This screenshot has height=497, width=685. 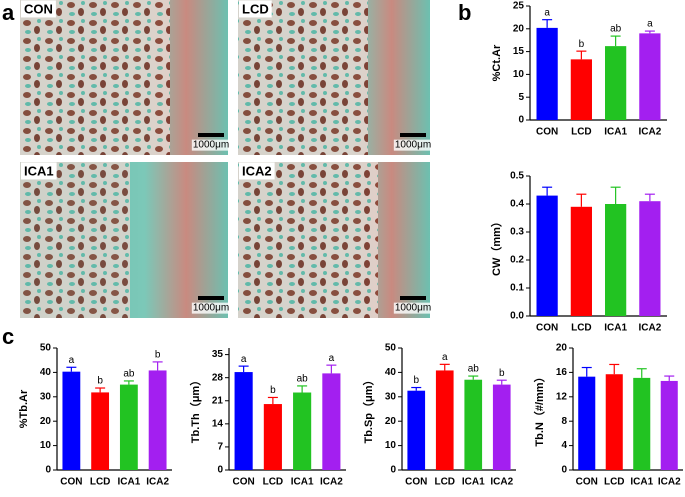 I want to click on y-tick-label: 35, so click(x=218, y=354).